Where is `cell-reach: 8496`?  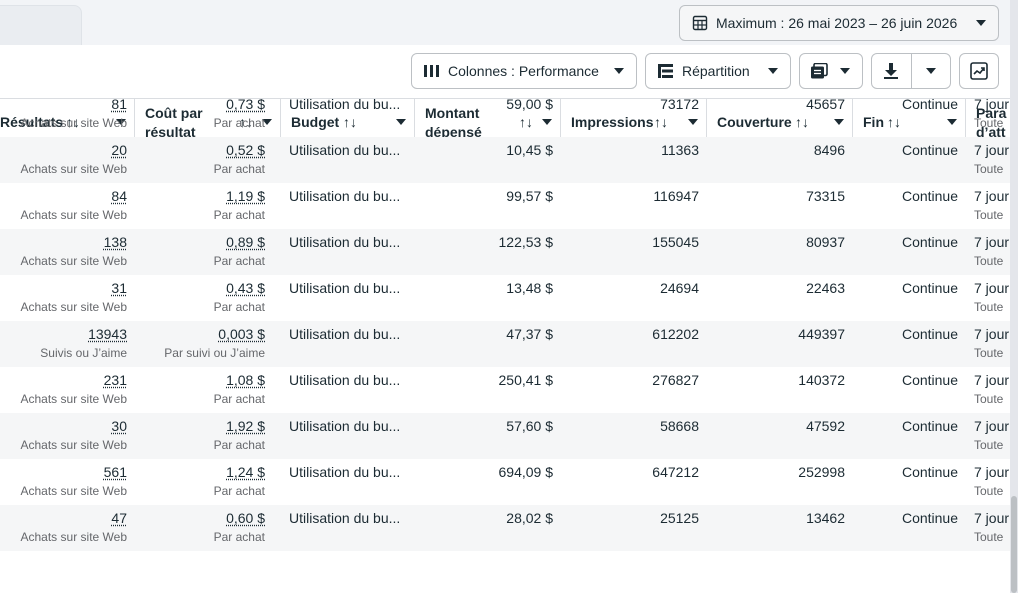 cell-reach: 8496 is located at coordinates (829, 150).